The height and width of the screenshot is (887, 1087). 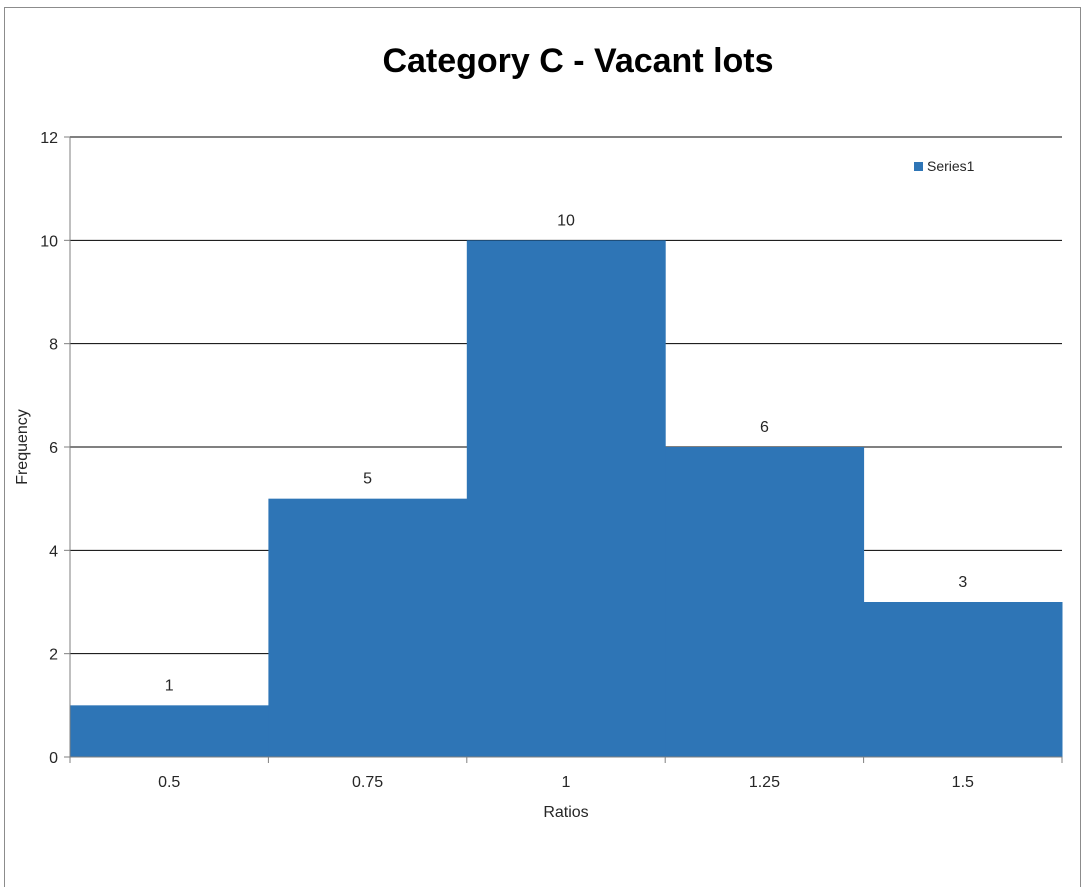 I want to click on y-tick-label-2: 4, so click(x=53, y=551).